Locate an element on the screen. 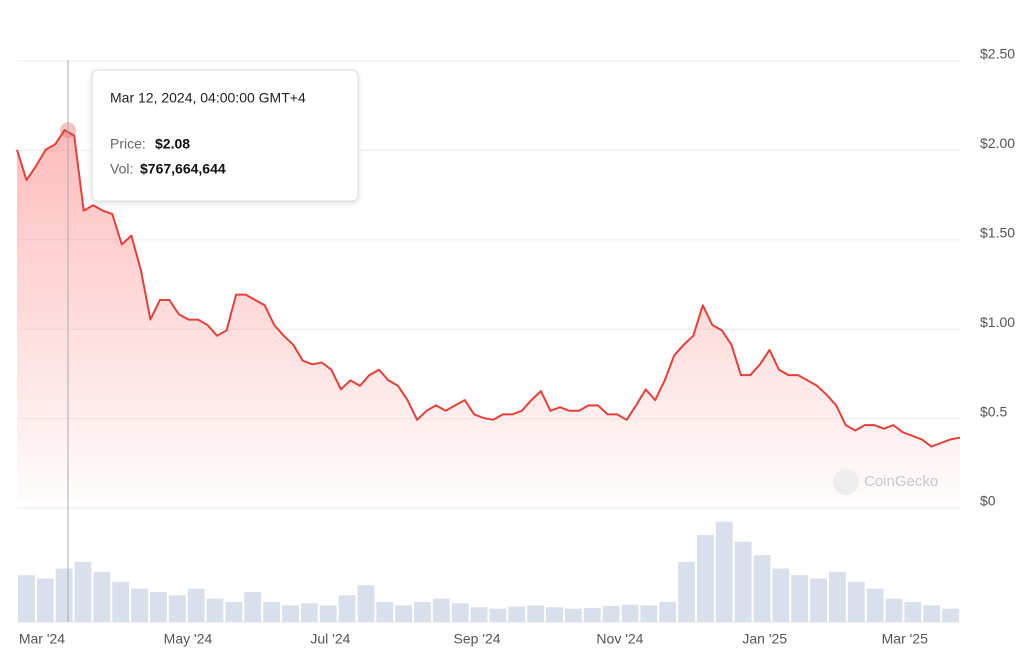 This screenshot has height=668, width=1036. tooltip-label: Vol: is located at coordinates (121, 169).